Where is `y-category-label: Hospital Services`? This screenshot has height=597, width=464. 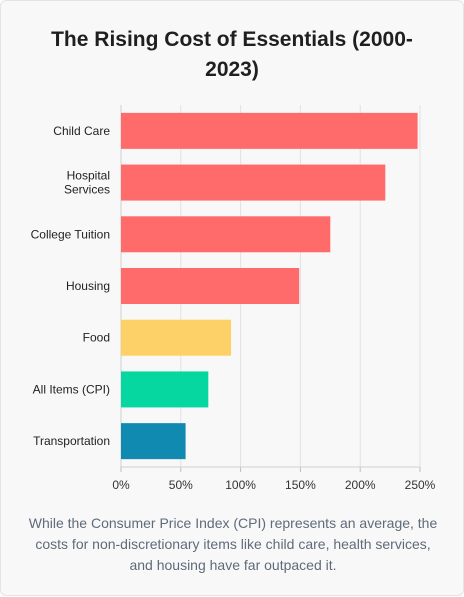 y-category-label: Hospital Services is located at coordinates (87, 183).